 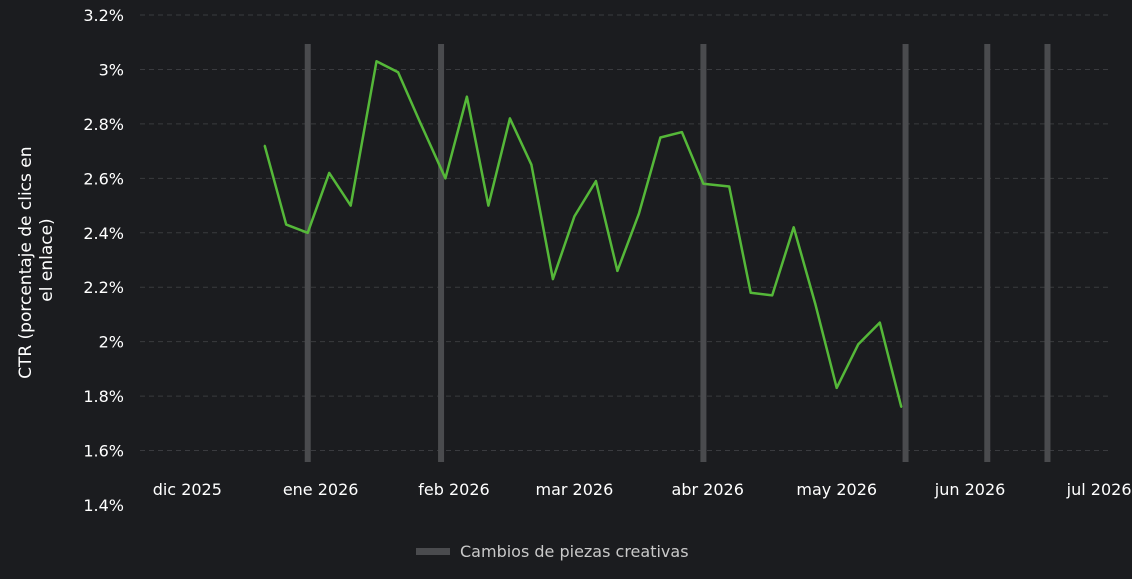 I want to click on y-axis-title: CTR (porcentaje de clics en el enlace), so click(x=36, y=260).